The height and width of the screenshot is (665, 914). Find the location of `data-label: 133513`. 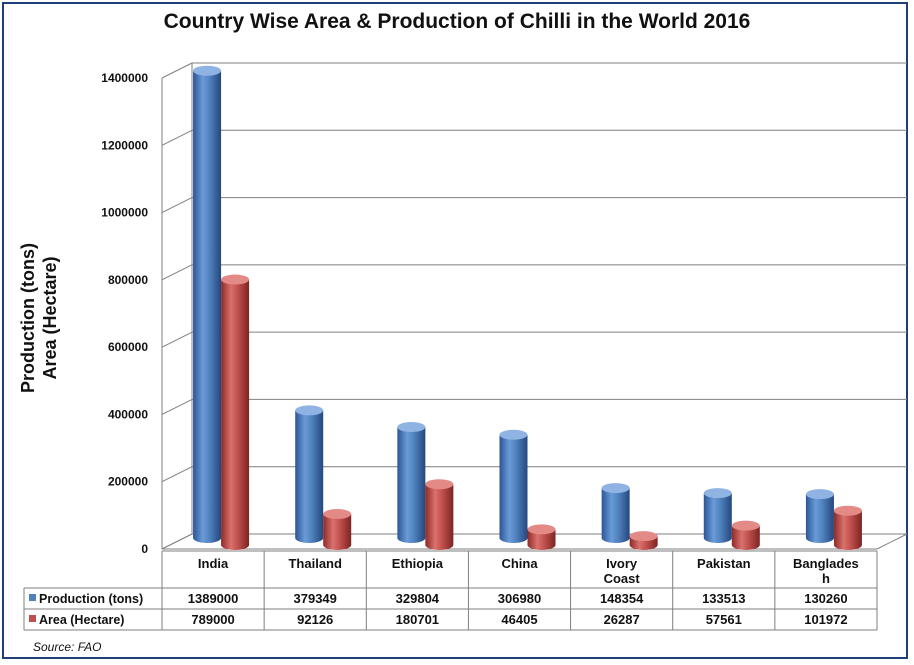

data-label: 133513 is located at coordinates (723, 598).